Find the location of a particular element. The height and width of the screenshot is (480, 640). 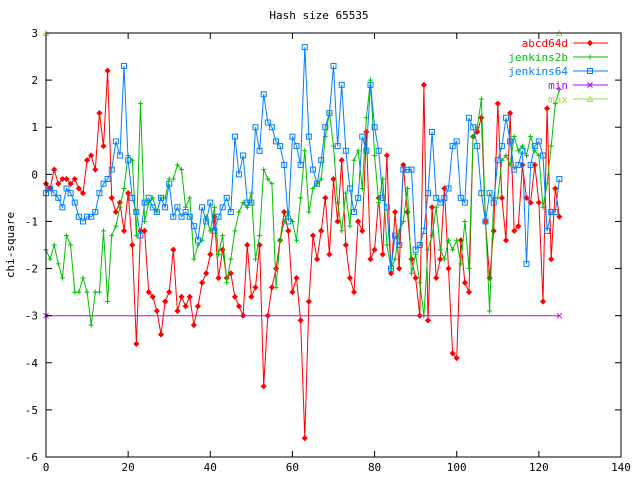

y-tick-label: -2 is located at coordinates (31, 269).